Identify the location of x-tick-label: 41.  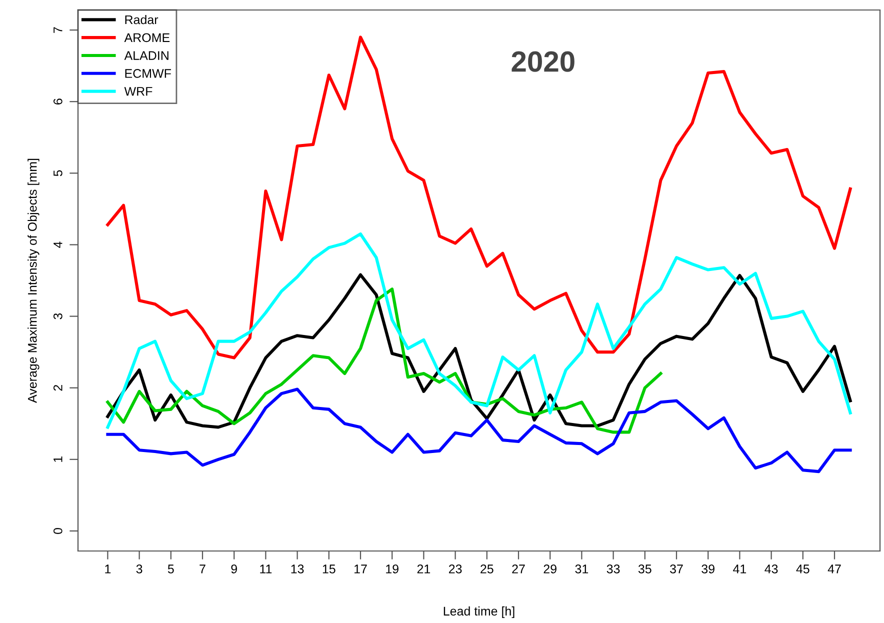
(739, 569).